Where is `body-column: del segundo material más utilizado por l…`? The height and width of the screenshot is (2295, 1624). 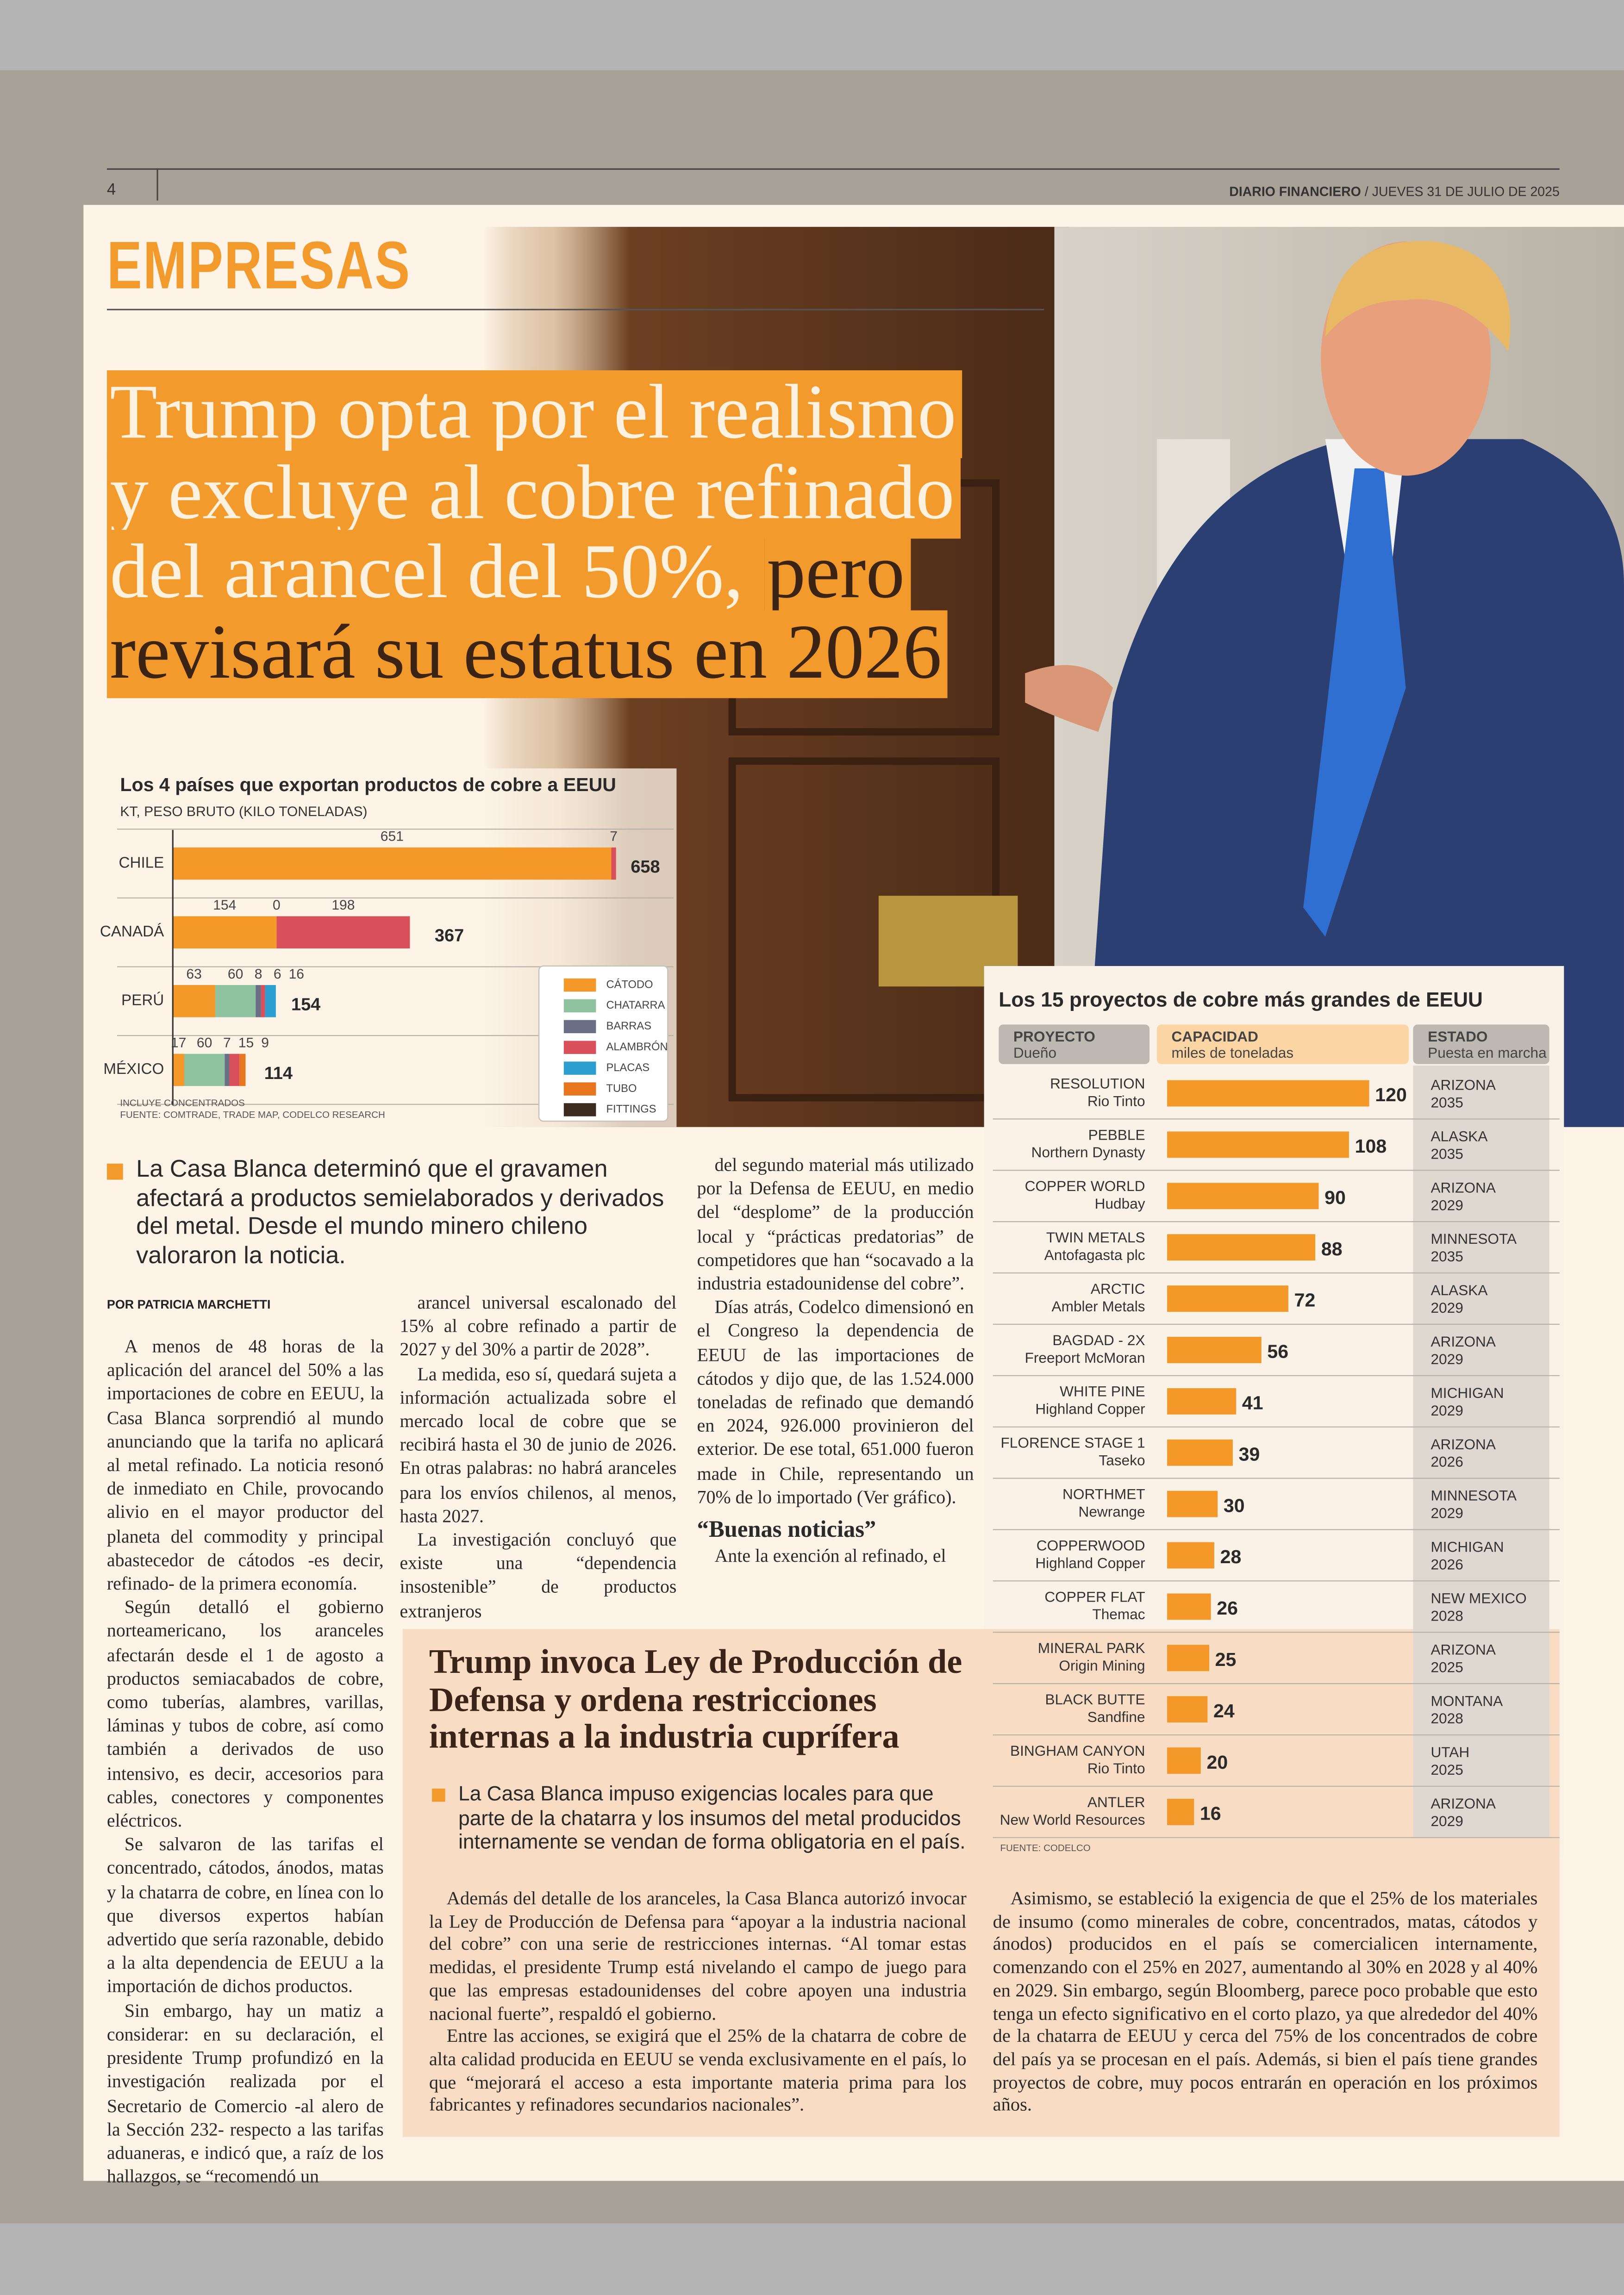
body-column: del segundo material más utilizado por l… is located at coordinates (835, 1361).